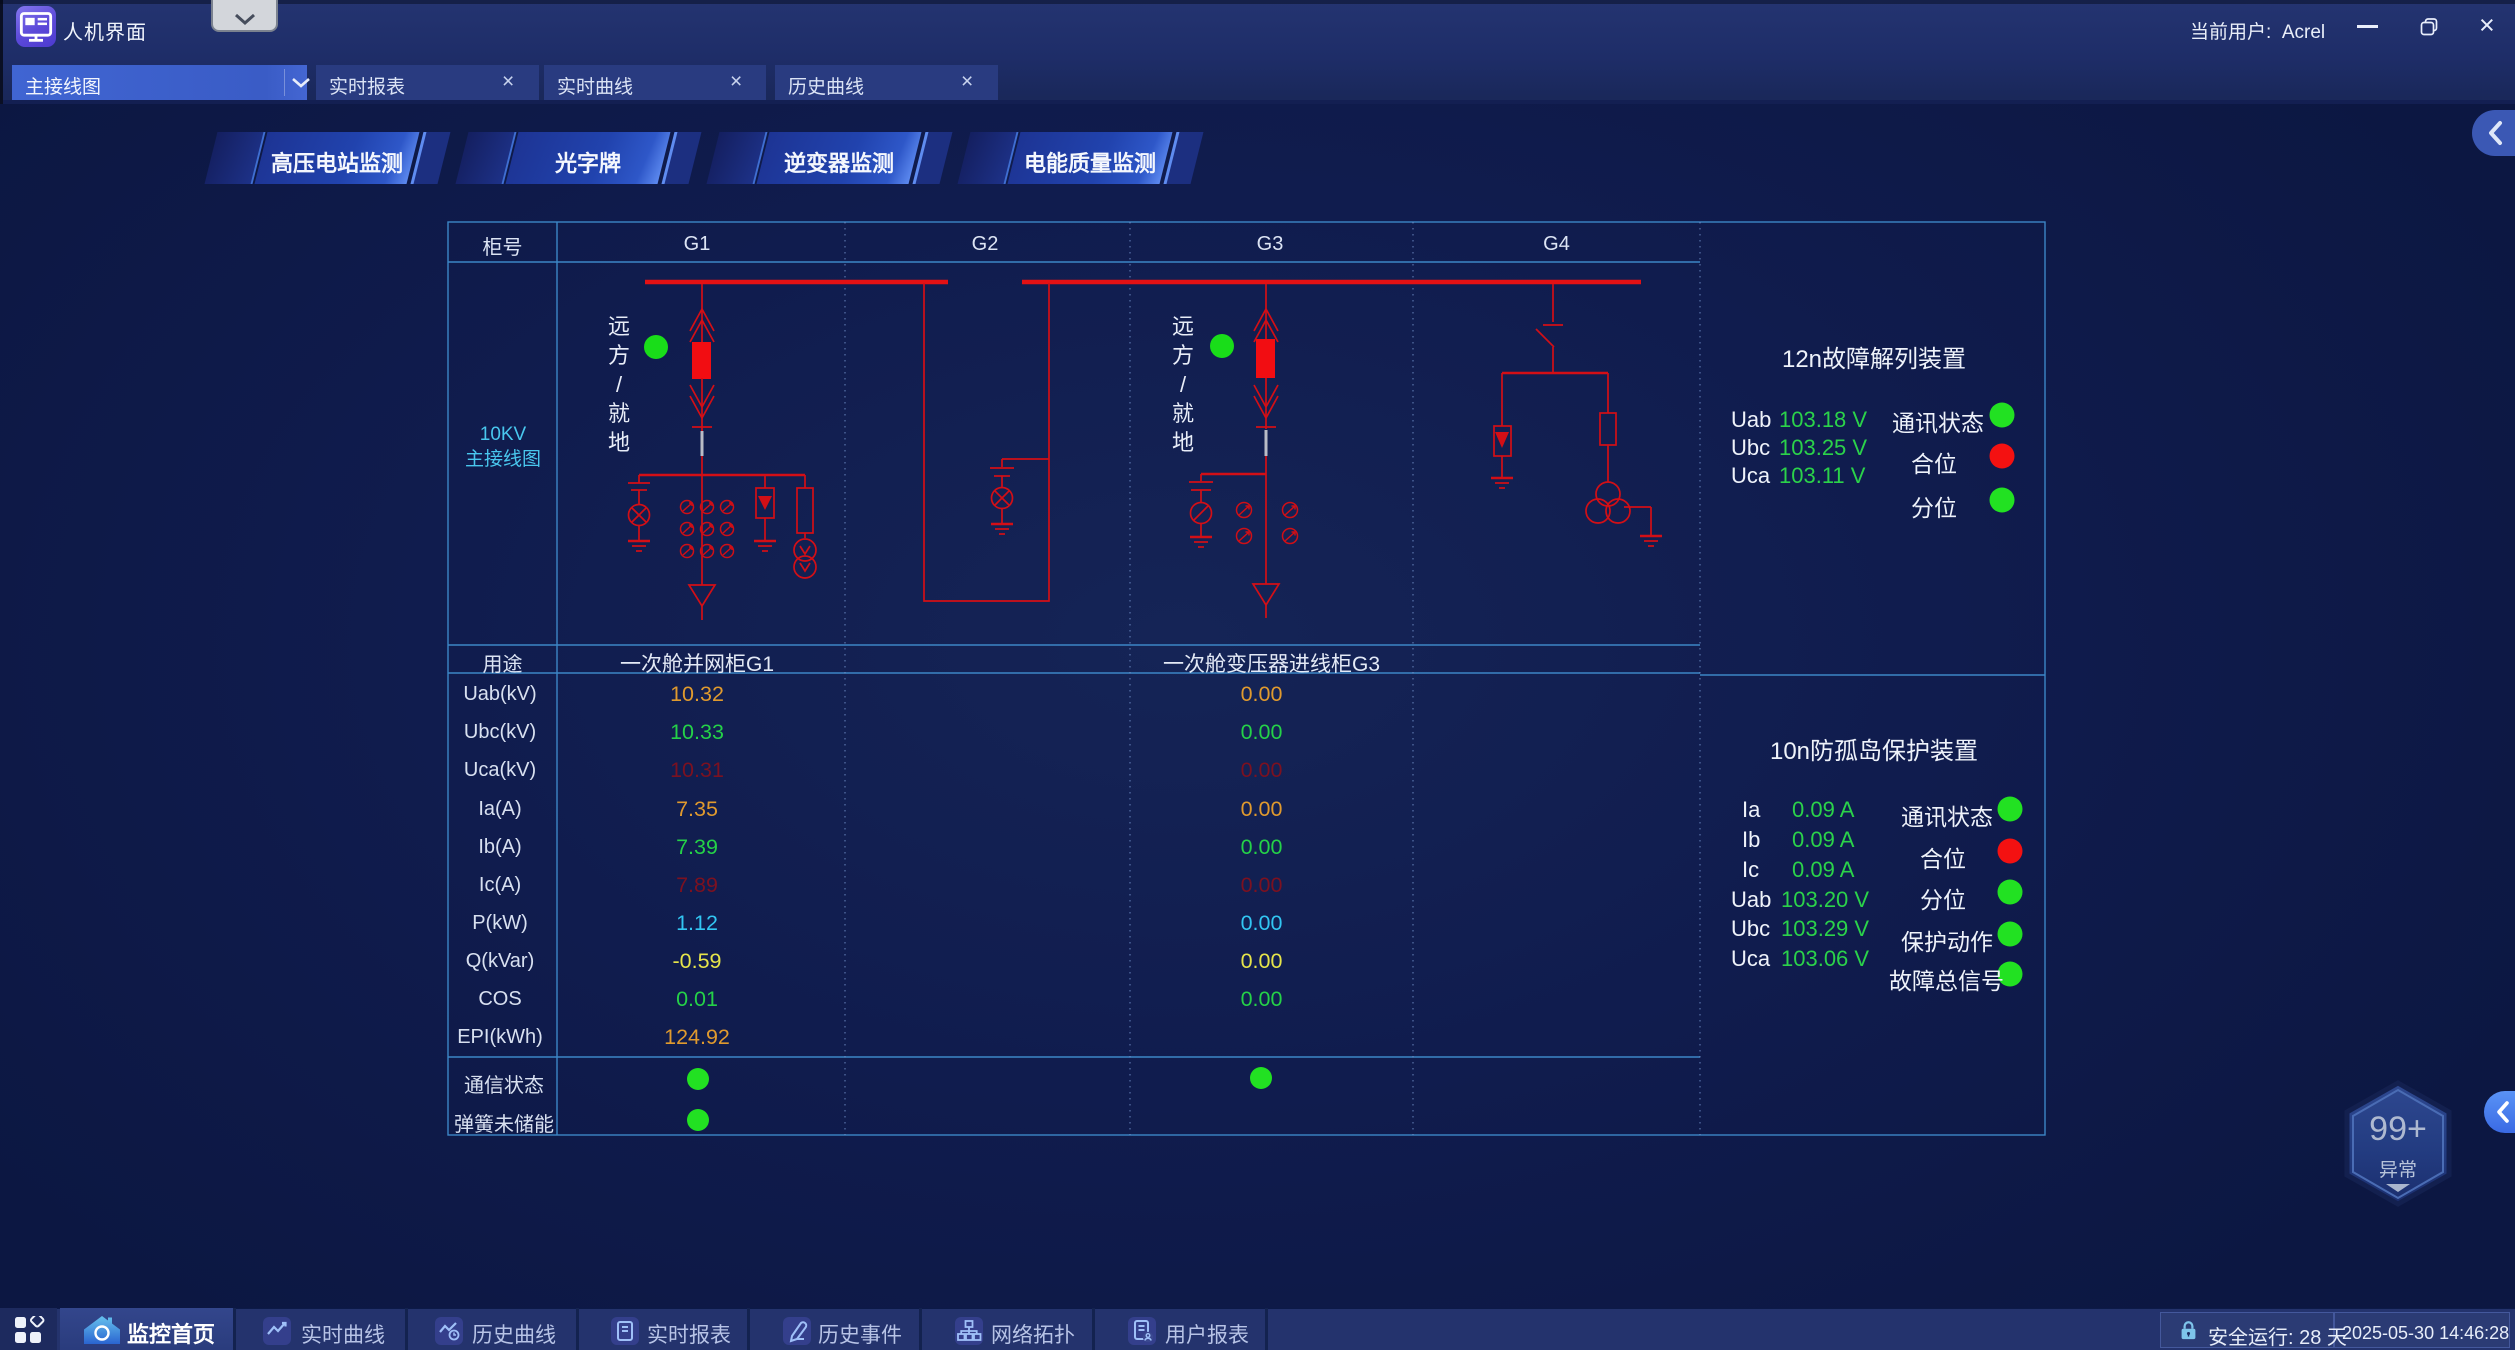 This screenshot has height=1350, width=2515. I want to click on svg-text: 99+, so click(2398, 1129).